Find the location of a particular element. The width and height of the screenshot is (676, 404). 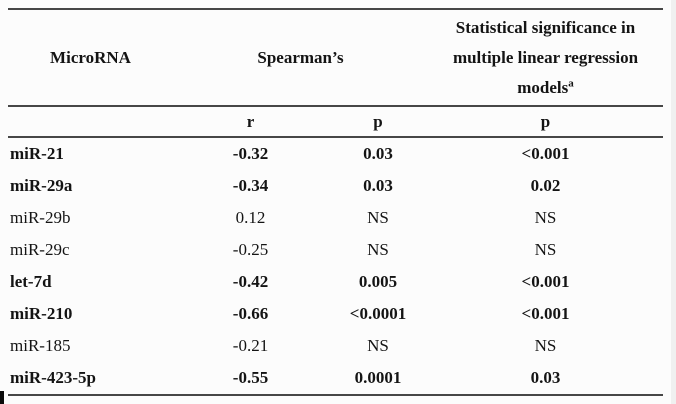

table-row: miR-21 -0.32 0.03 <0.001 is located at coordinates (335, 154).